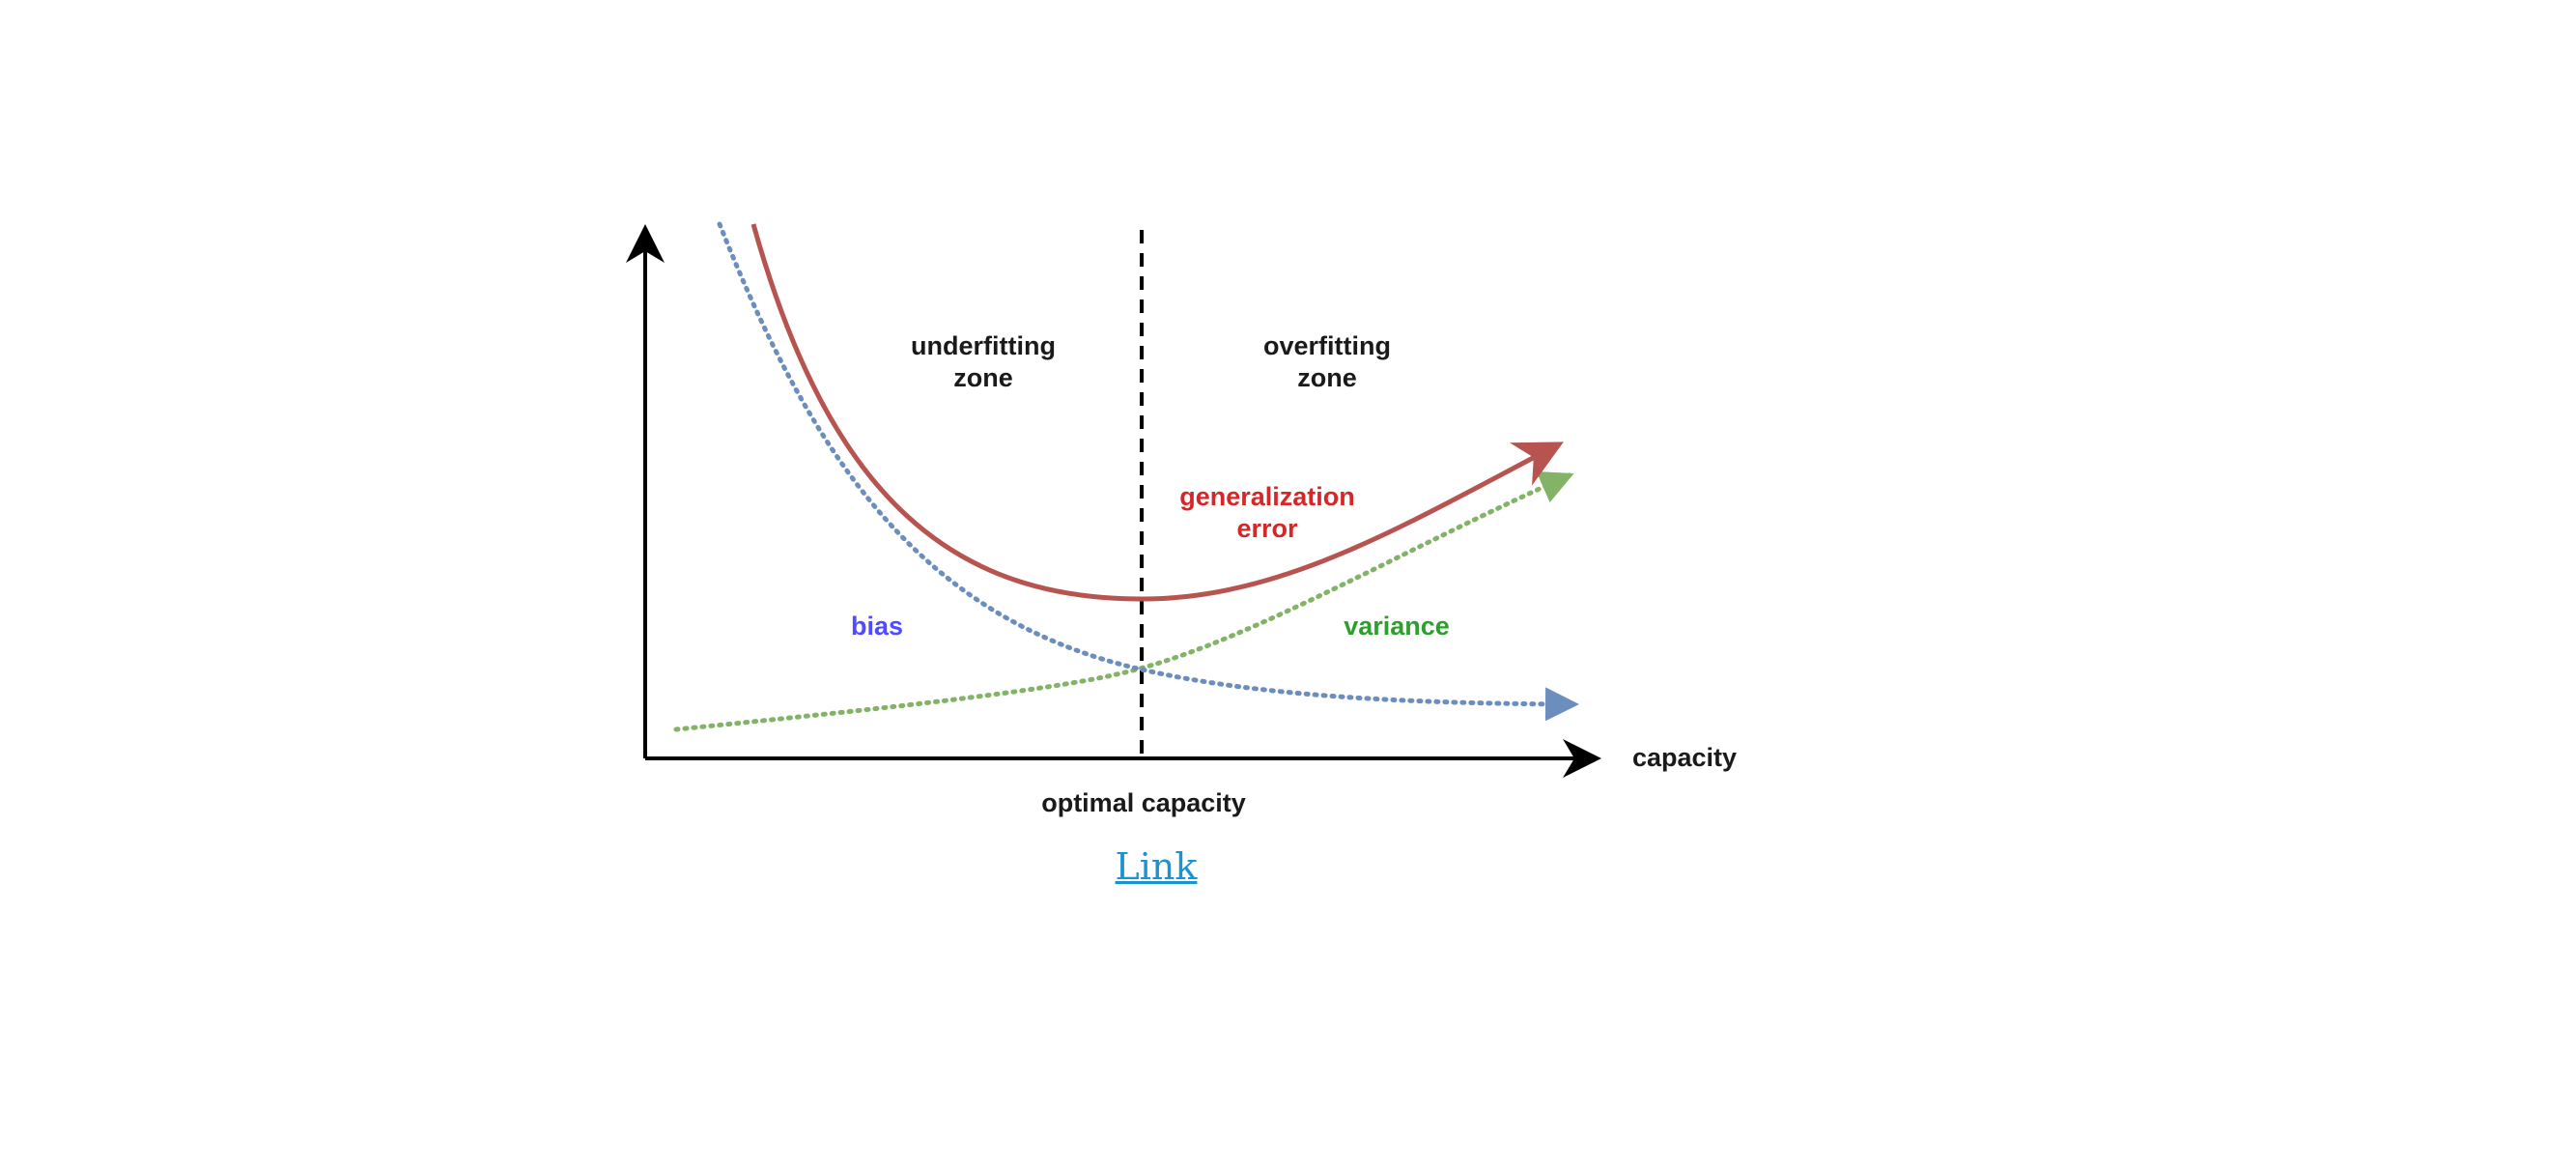 Image resolution: width=2576 pixels, height=1169 pixels. Describe the element at coordinates (983, 345) in the screenshot. I see `underfitting-zone-label-line1: underfitting` at that location.